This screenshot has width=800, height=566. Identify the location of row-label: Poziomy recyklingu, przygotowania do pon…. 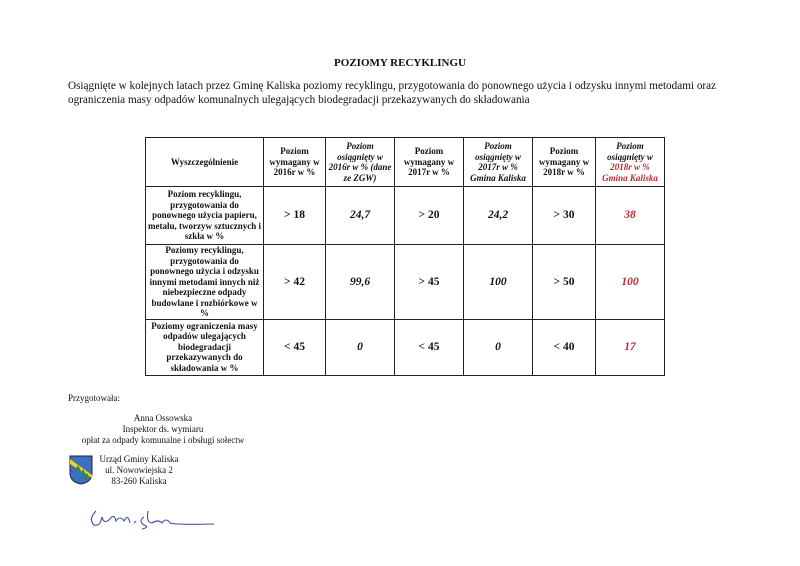
(204, 282).